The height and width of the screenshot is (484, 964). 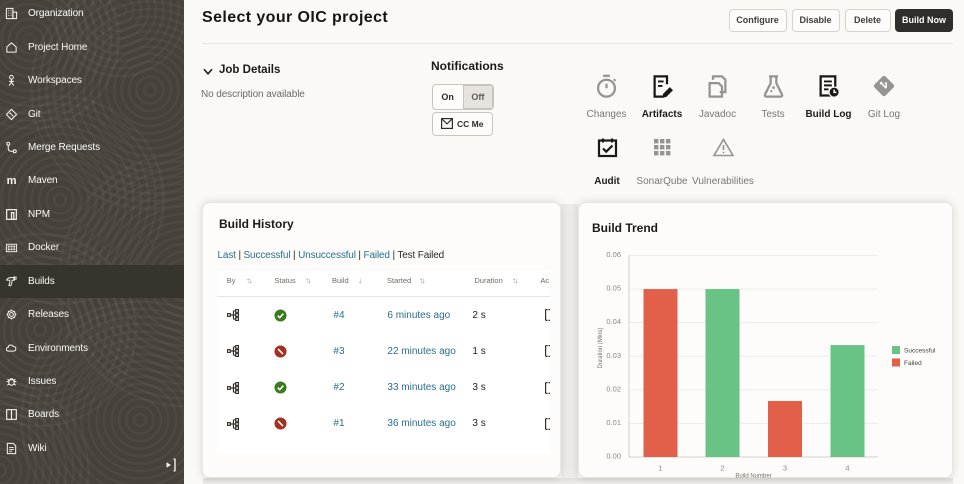 I want to click on svg-text: 4, so click(x=847, y=468).